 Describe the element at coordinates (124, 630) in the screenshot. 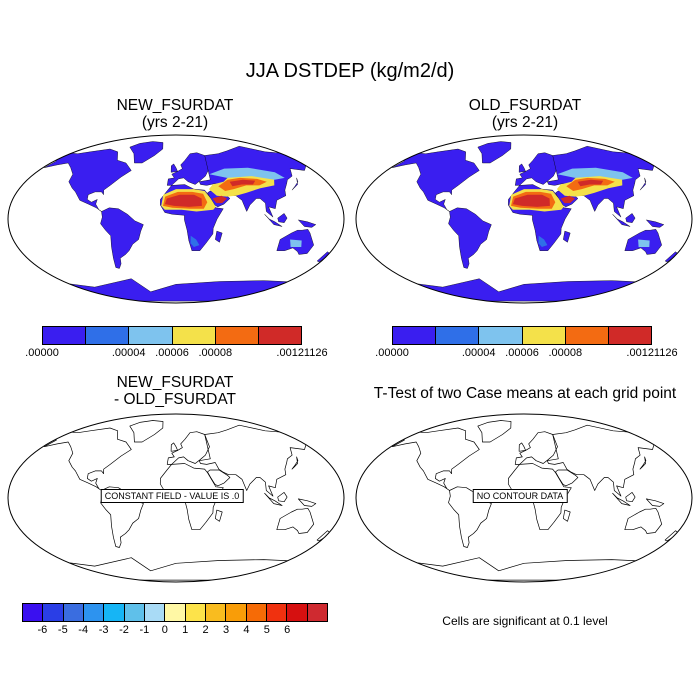

I see `colorbar-tick-label: -2` at that location.